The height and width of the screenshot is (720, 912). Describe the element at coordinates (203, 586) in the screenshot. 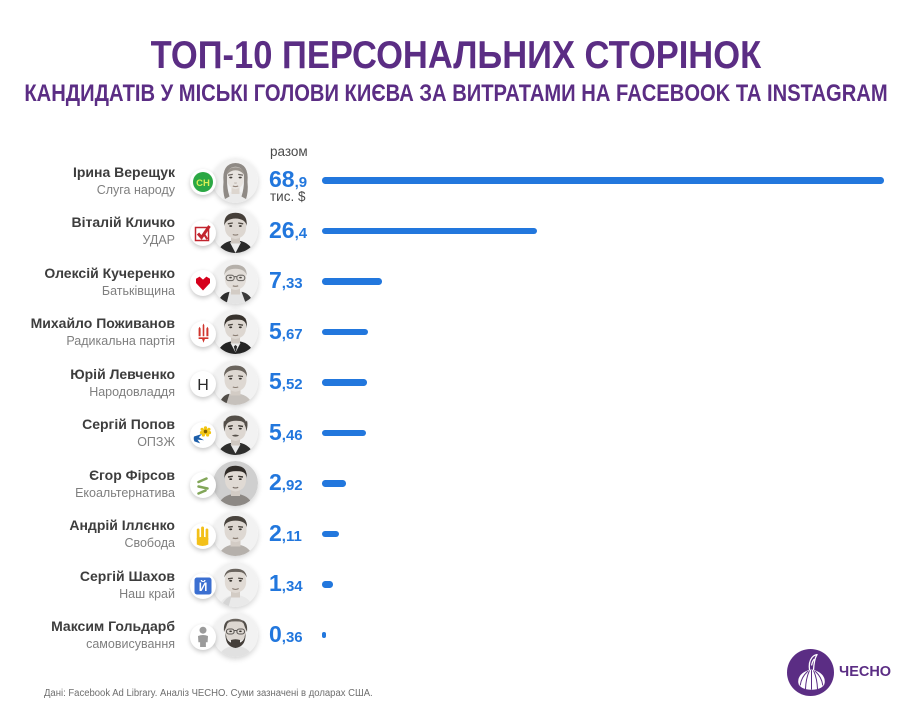

I see `svg-text: Й` at that location.